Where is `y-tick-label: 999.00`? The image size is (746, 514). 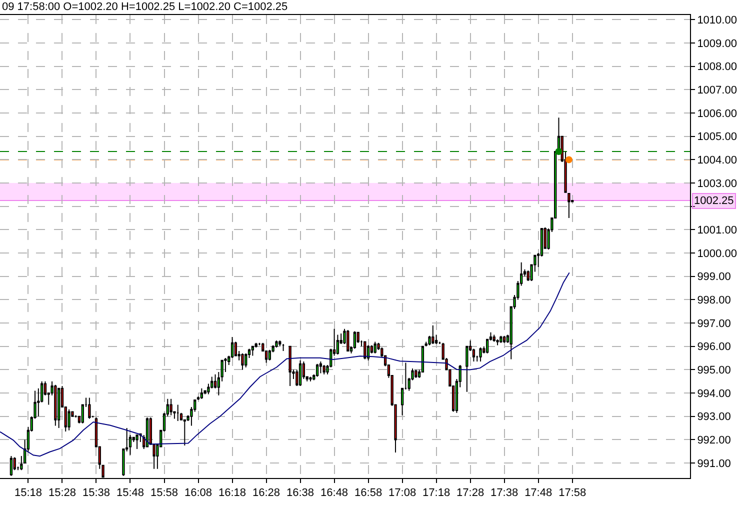 y-tick-label: 999.00 is located at coordinates (714, 277).